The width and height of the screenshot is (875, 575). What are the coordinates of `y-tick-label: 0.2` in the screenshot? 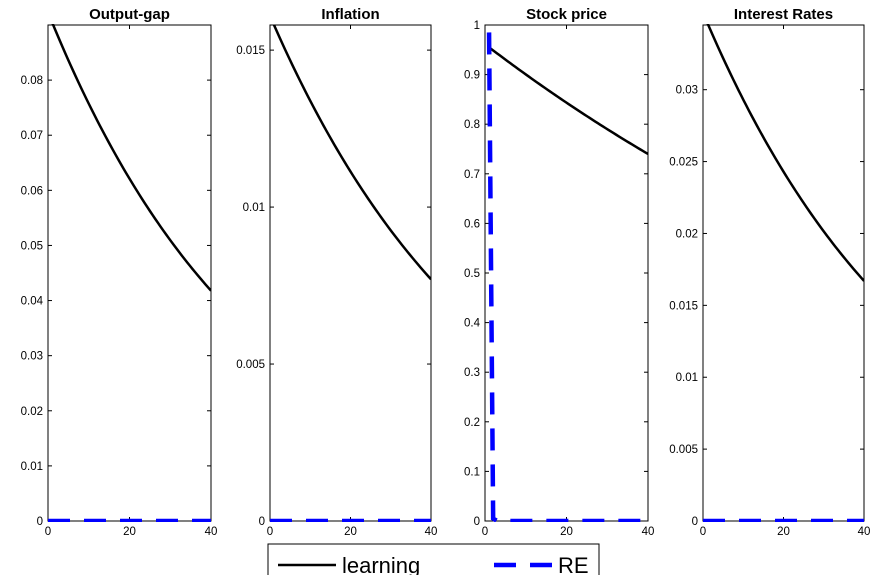 It's located at (472, 423).